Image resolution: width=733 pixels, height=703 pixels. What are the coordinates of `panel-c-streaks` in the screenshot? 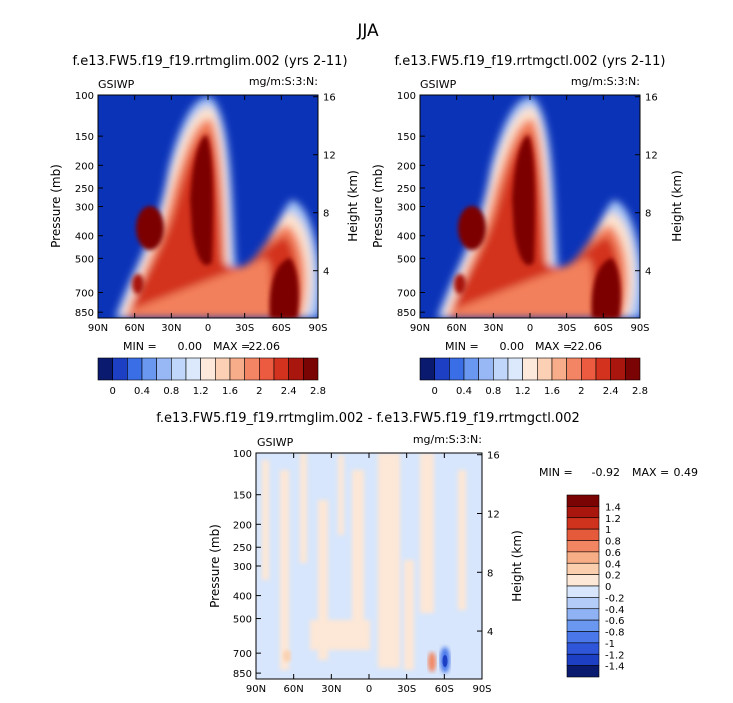 It's located at (364, 561).